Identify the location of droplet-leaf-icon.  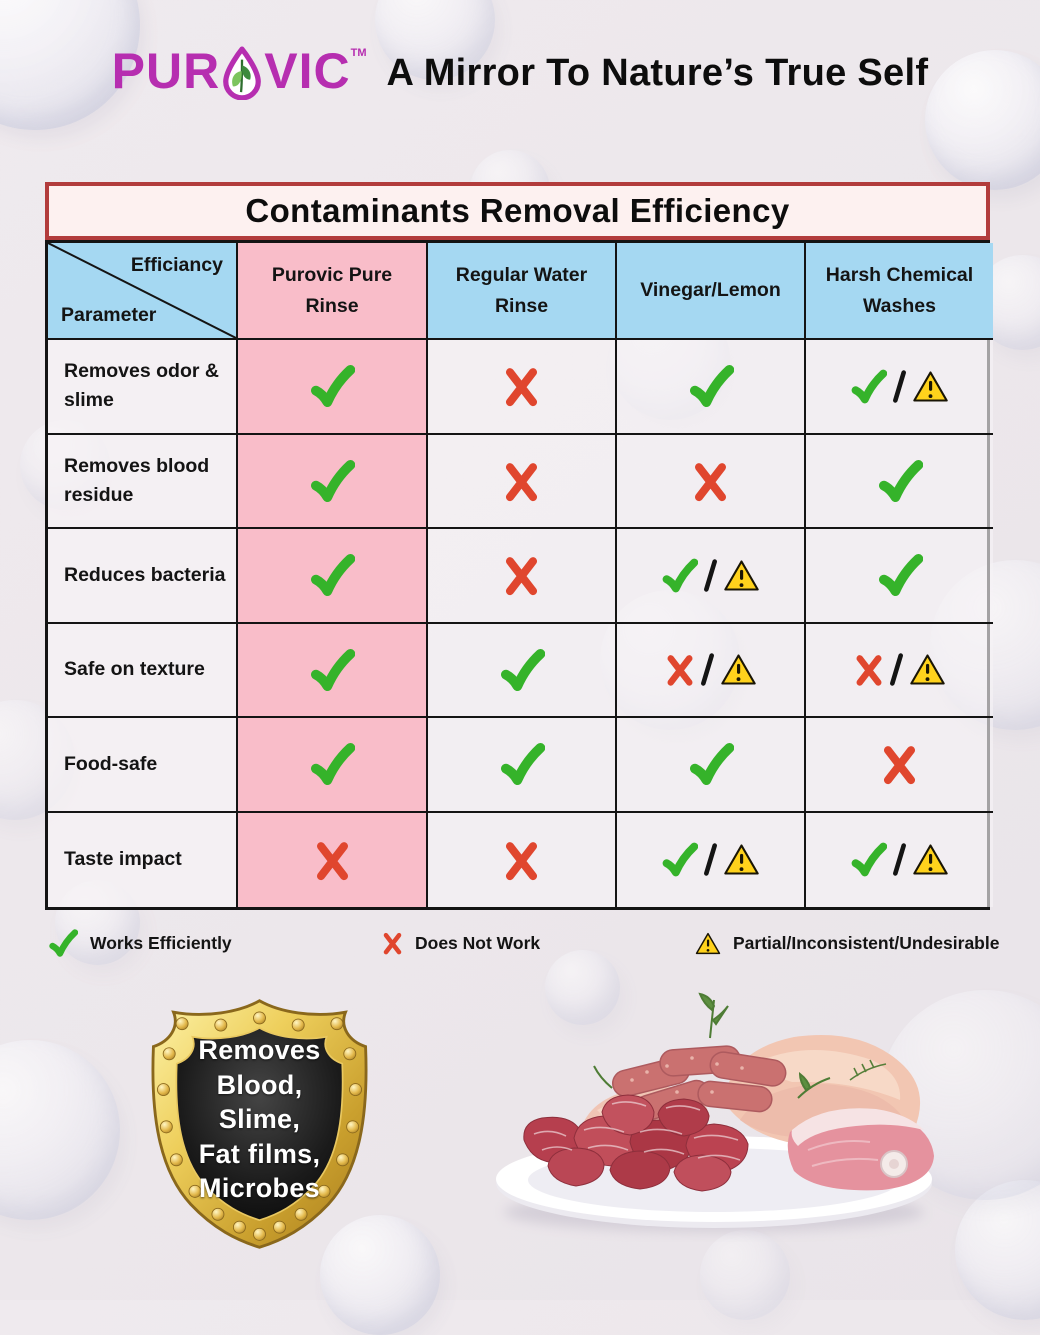
(242, 73).